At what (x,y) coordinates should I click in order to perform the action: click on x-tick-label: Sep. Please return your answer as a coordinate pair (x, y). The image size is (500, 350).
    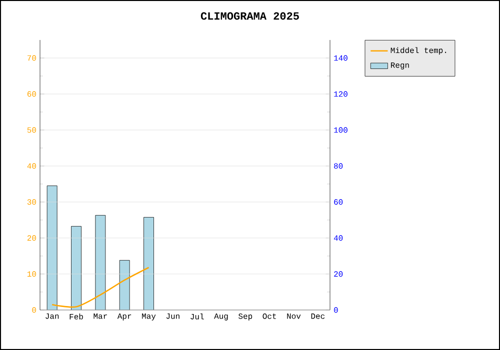
    Looking at the image, I should click on (245, 317).